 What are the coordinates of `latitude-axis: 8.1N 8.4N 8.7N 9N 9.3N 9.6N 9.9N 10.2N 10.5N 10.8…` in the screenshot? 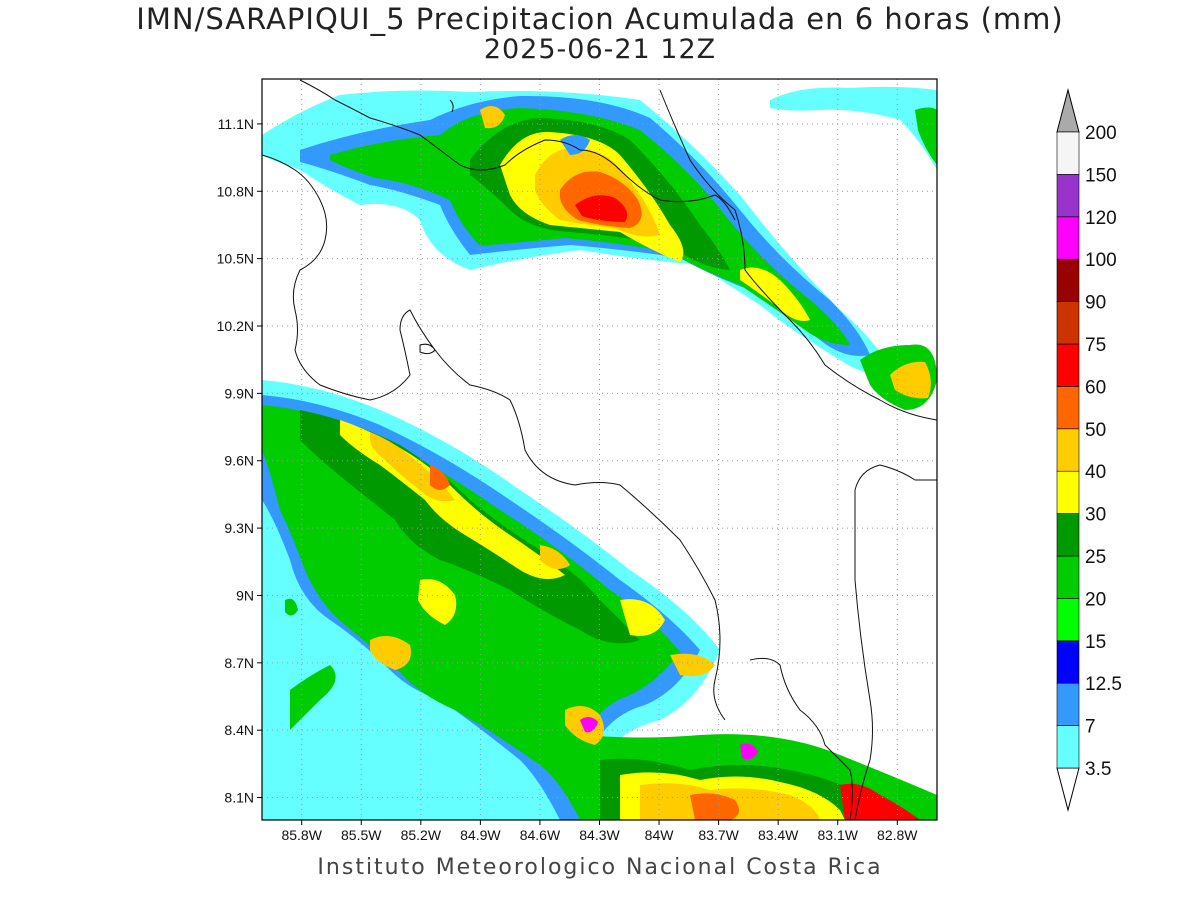 It's located at (239, 461).